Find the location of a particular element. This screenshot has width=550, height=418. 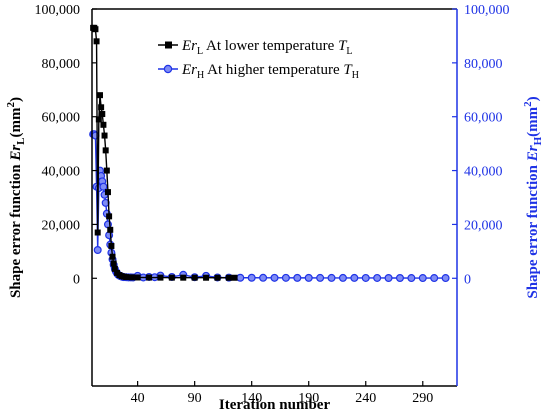

left-y-tick-label: 20,000 is located at coordinates (61, 225).